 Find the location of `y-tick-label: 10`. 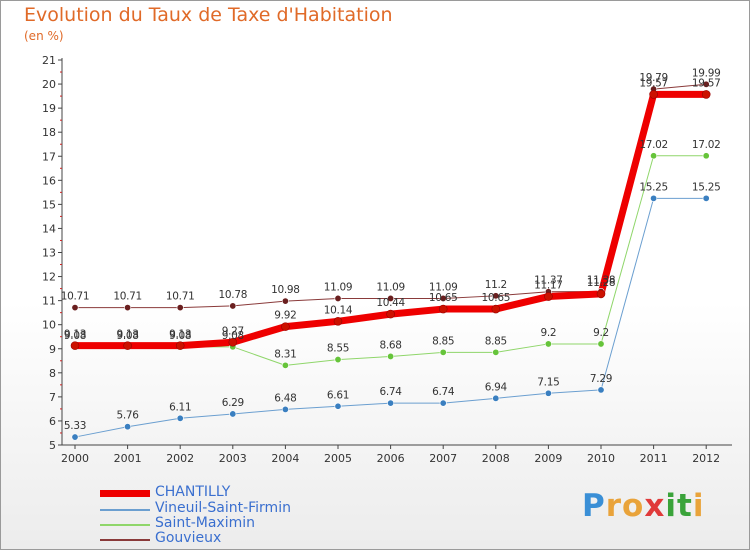

y-tick-label: 10 is located at coordinates (49, 325).